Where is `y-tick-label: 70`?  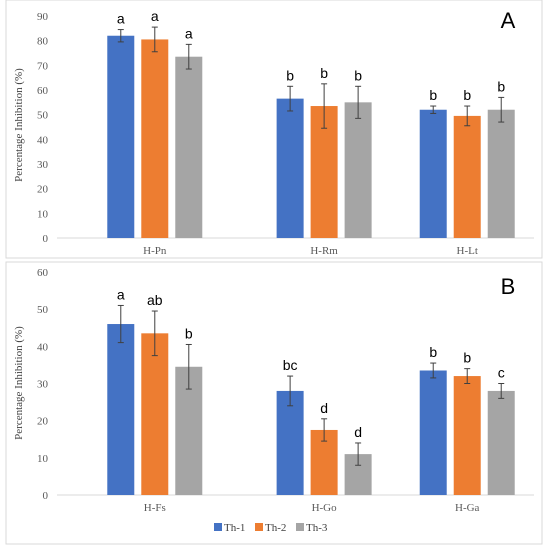 y-tick-label: 70 is located at coordinates (43, 66).